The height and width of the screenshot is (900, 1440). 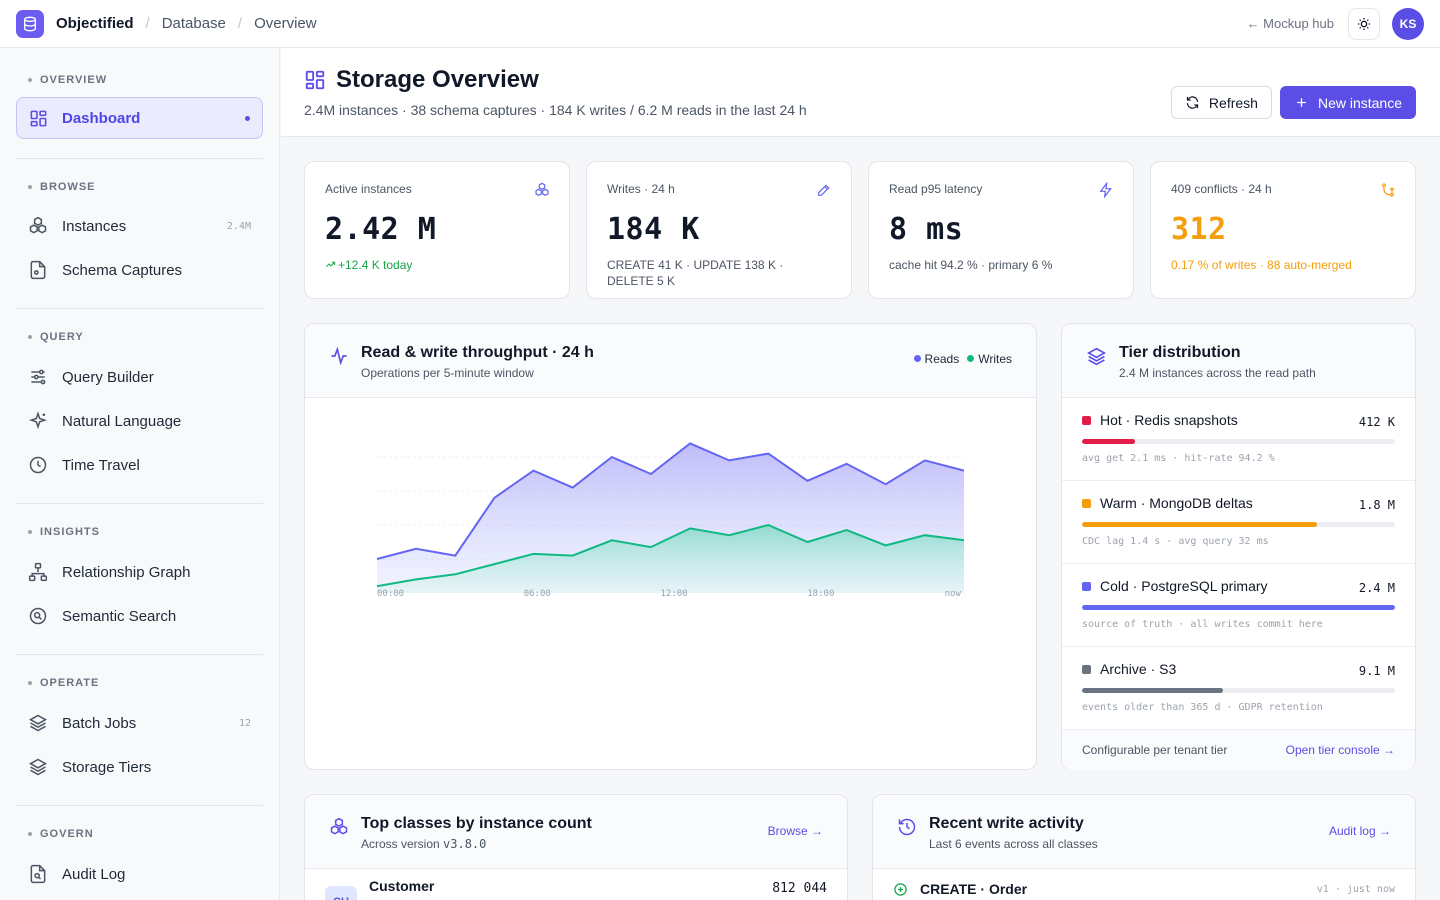 I want to click on active-indicator, so click(x=247, y=118).